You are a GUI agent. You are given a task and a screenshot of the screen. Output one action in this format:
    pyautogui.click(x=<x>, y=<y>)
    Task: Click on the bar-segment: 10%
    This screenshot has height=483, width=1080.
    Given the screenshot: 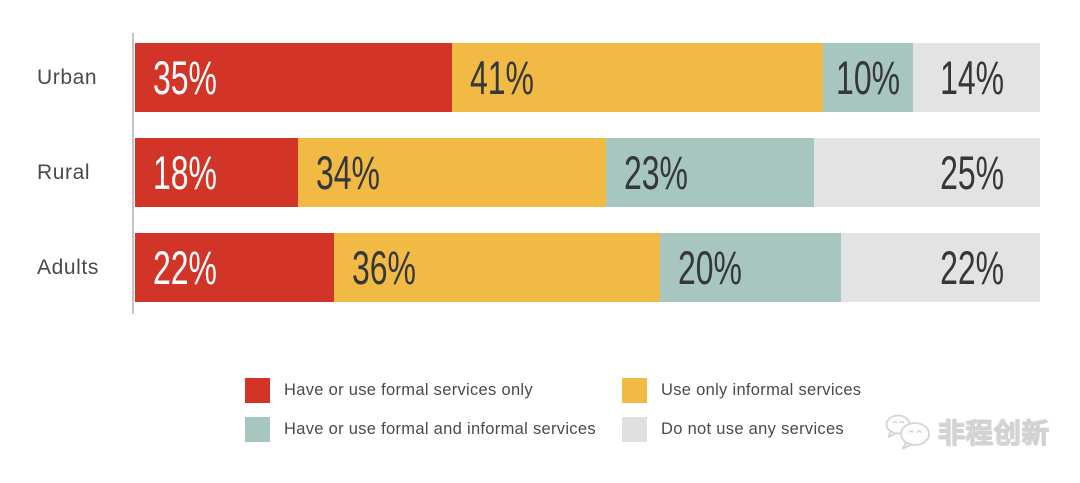 What is the action you would take?
    pyautogui.click(x=868, y=77)
    